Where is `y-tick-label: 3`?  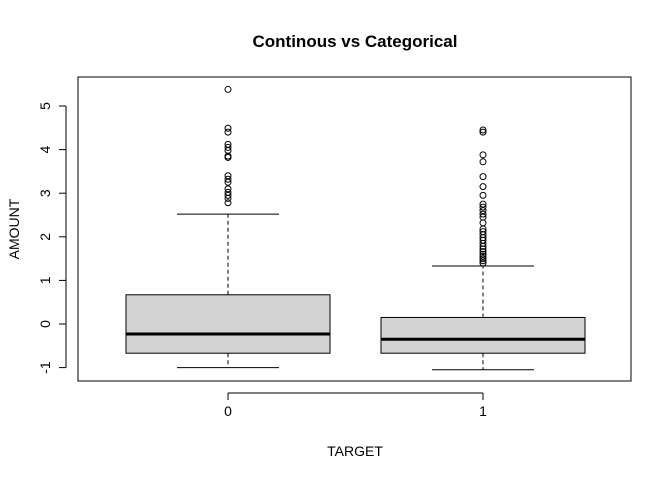
y-tick-label: 3 is located at coordinates (45, 193).